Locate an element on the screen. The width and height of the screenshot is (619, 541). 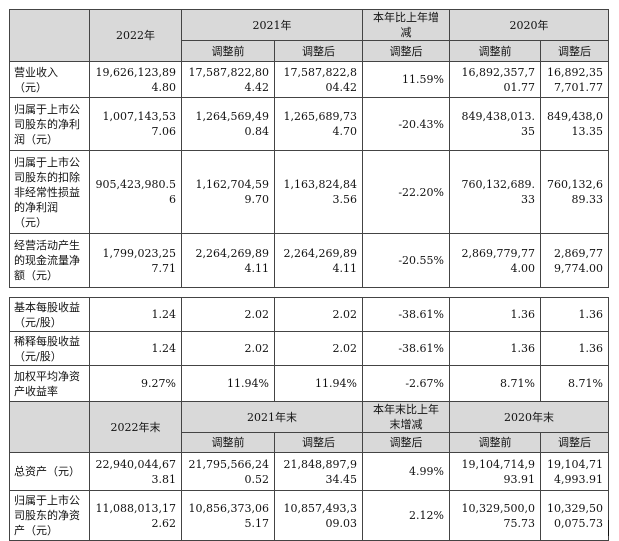
row-label: 归属于上市公司股东的净利润（元） is located at coordinates (49, 124).